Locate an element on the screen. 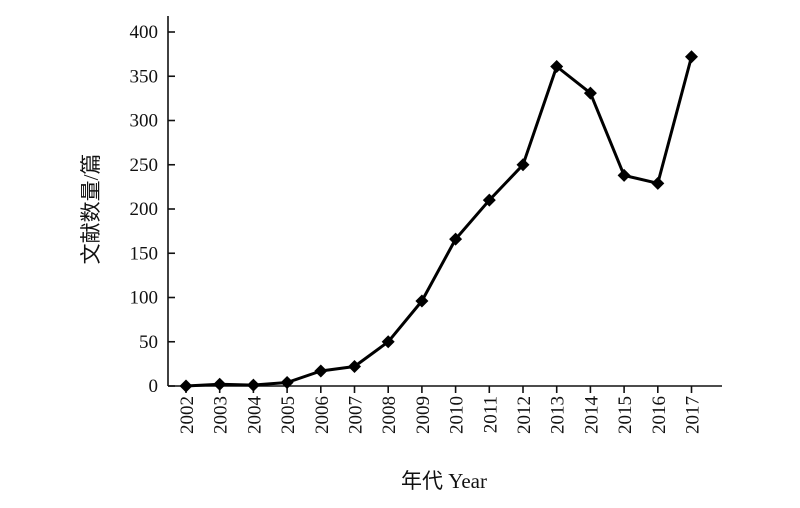 This screenshot has width=800, height=508. data-point-2007 is located at coordinates (354, 367).